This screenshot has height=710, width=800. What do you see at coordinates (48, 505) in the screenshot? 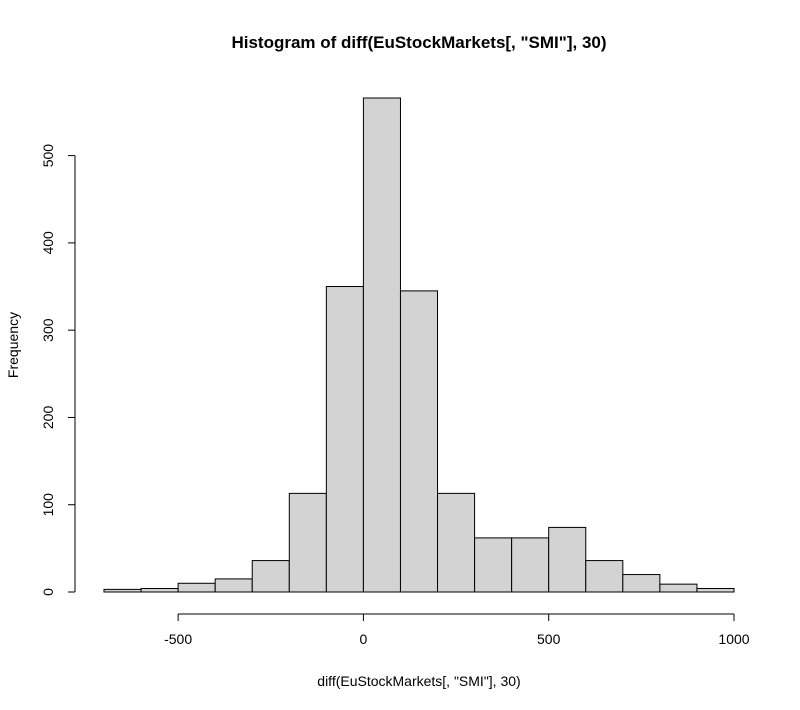
I see `y-tick-label: 100` at bounding box center [48, 505].